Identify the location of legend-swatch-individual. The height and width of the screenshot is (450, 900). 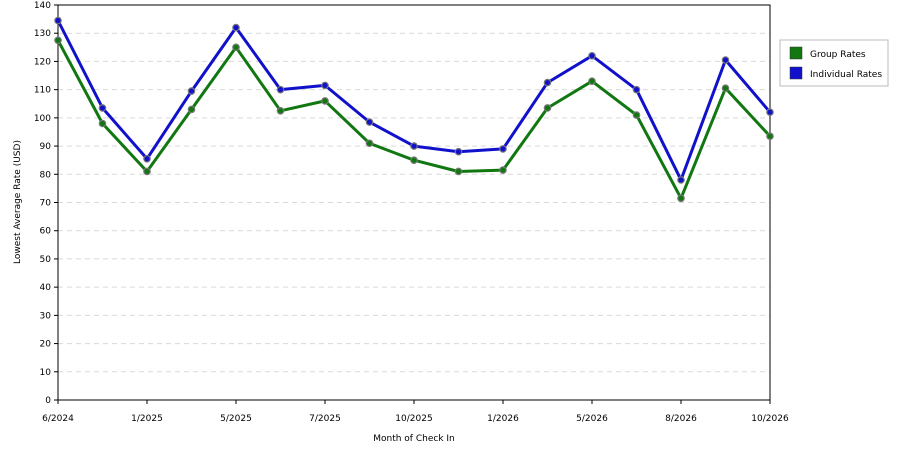
(796, 73).